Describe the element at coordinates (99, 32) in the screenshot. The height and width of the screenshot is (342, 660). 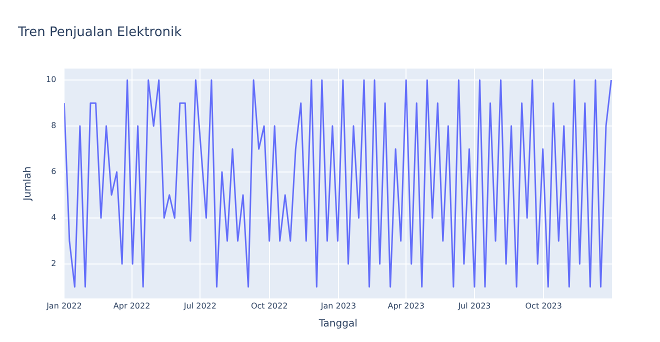
I see `chart-title: Tren Penjualan Elektronik` at that location.